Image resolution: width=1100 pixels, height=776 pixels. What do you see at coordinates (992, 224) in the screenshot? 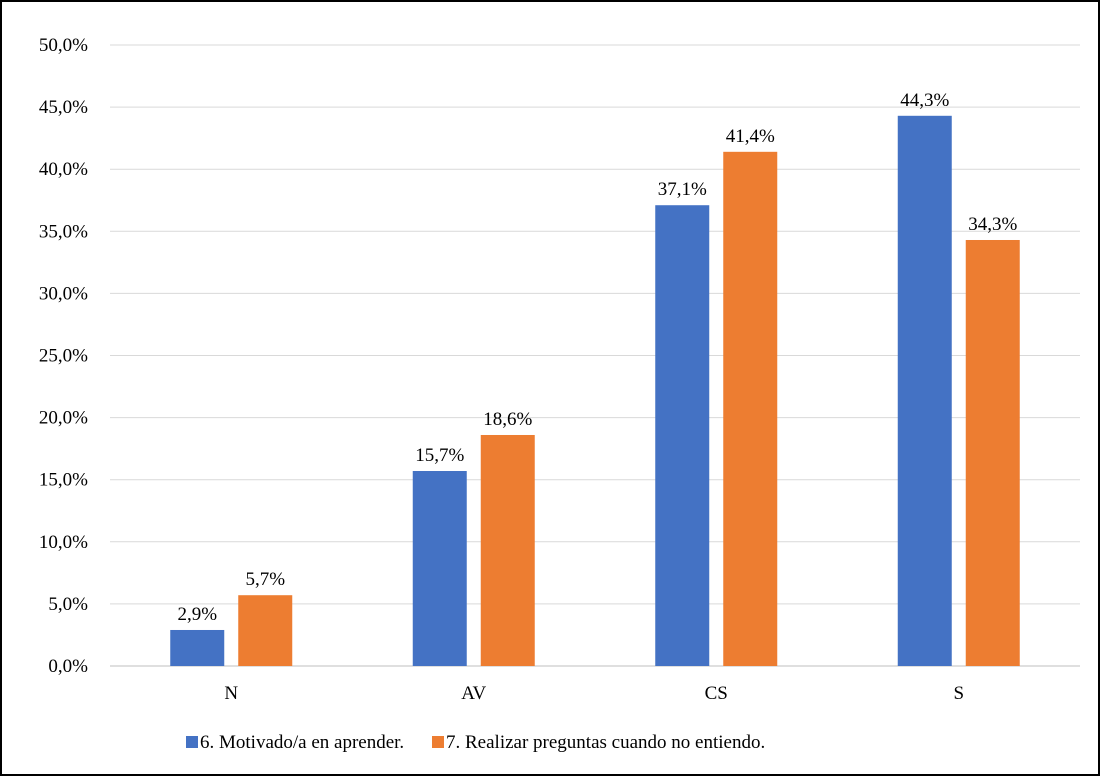
I see `data-label: 34,3%` at bounding box center [992, 224].